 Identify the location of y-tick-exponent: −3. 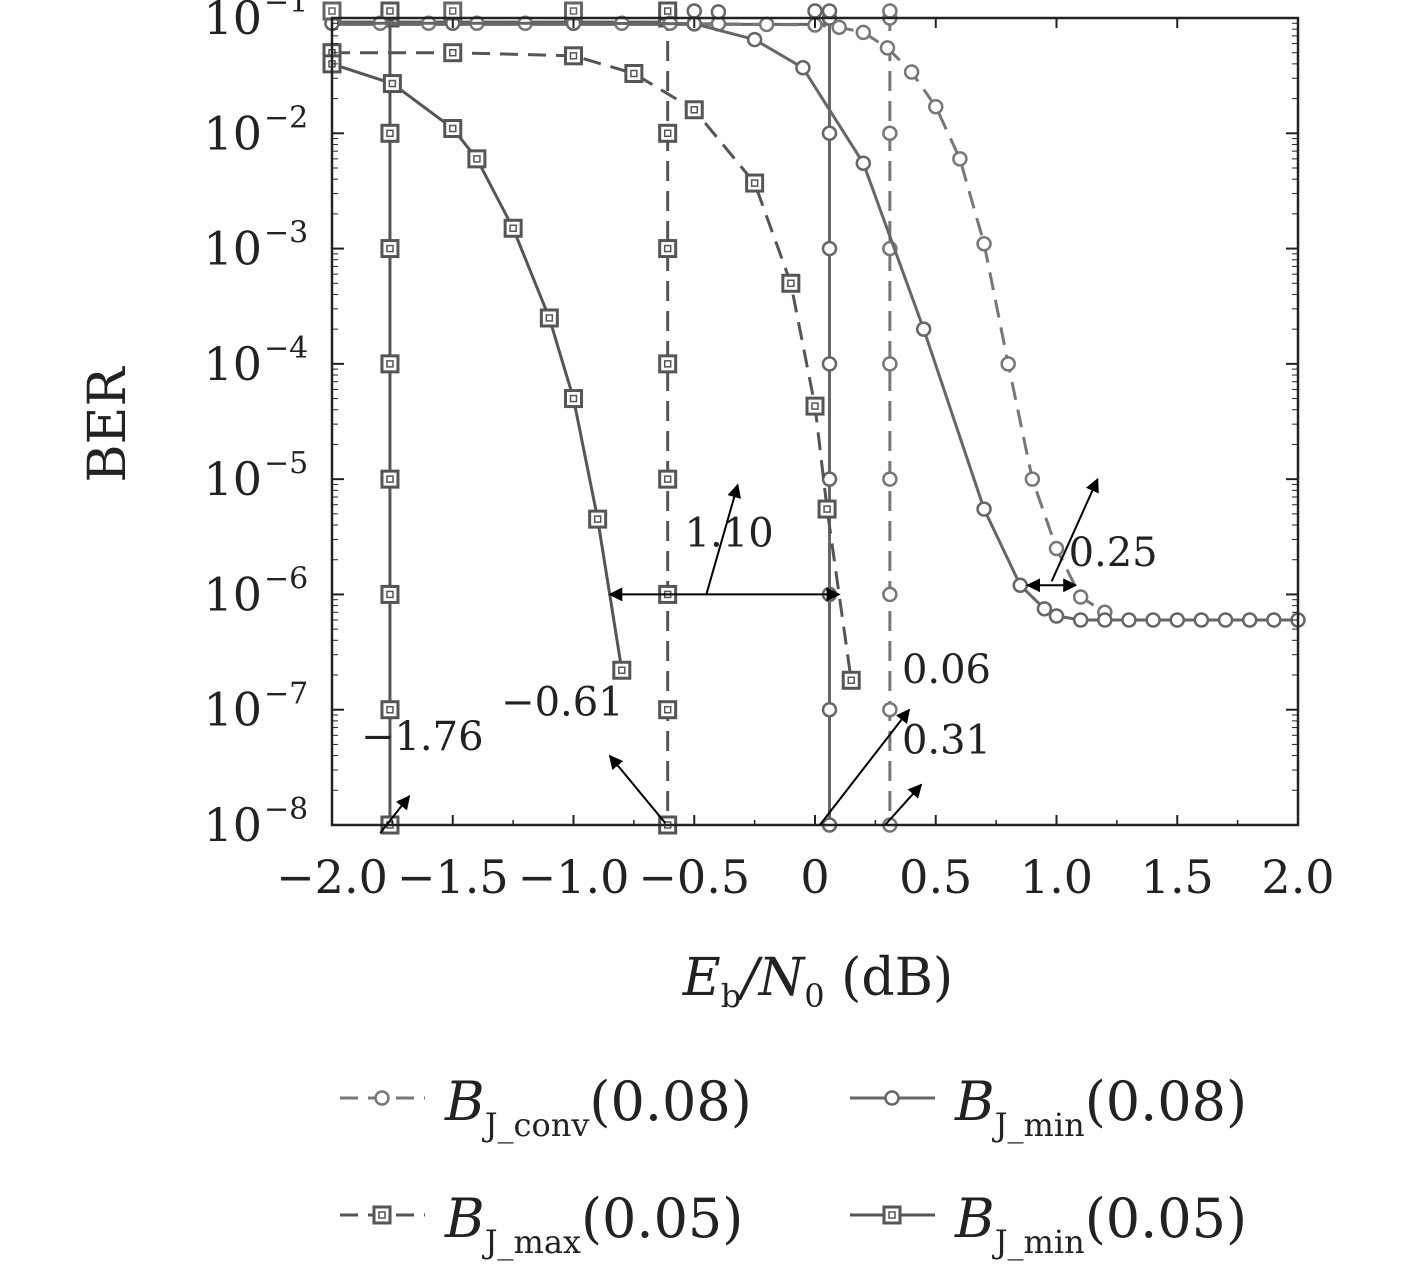
(286, 233).